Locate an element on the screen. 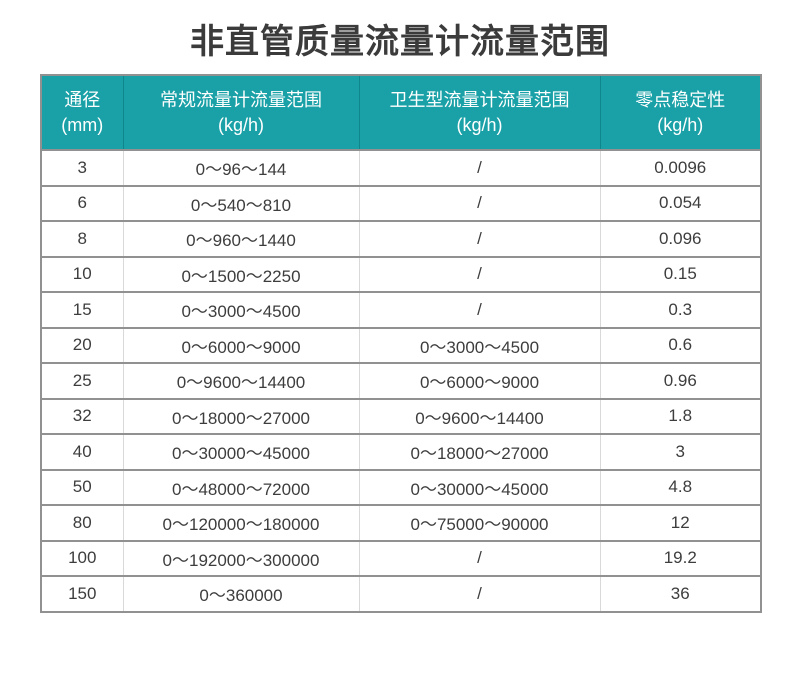 The width and height of the screenshot is (800, 676). cell-diameter: 6 is located at coordinates (82, 202).